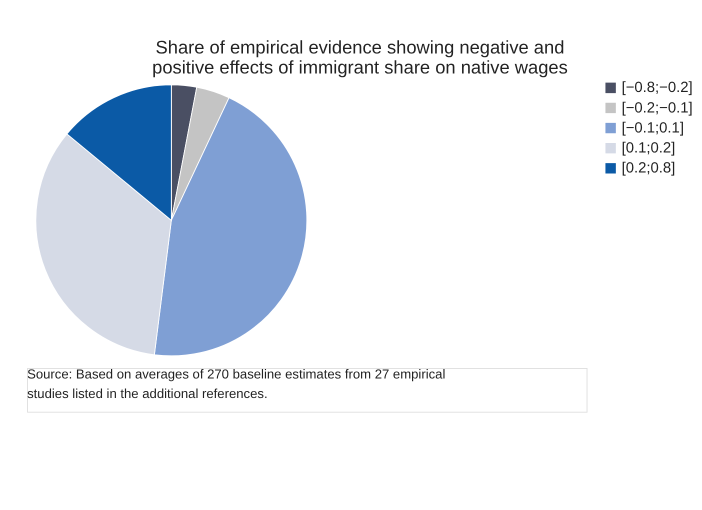  Describe the element at coordinates (653, 128) in the screenshot. I see `legend-label: [−0.1;0.1]` at that location.